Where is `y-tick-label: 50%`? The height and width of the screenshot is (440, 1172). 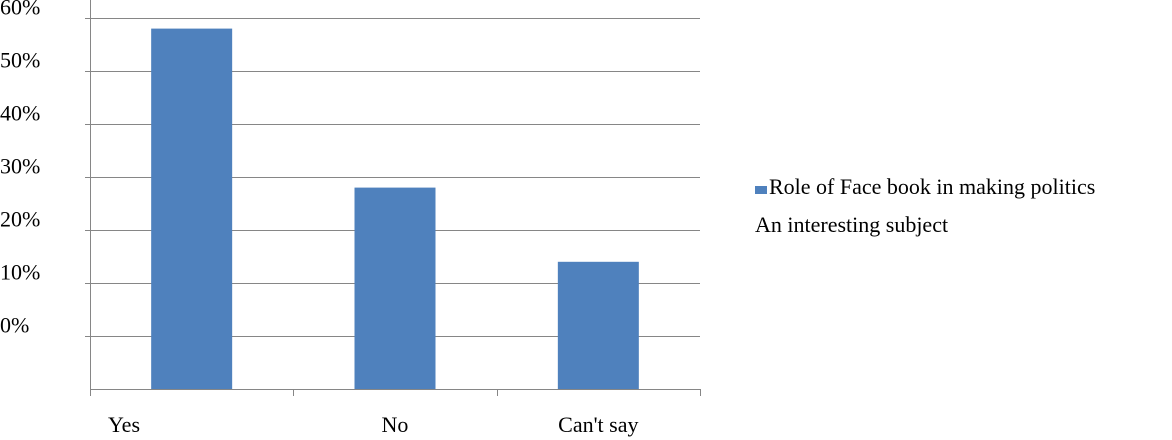 y-tick-label: 50% is located at coordinates (20, 60).